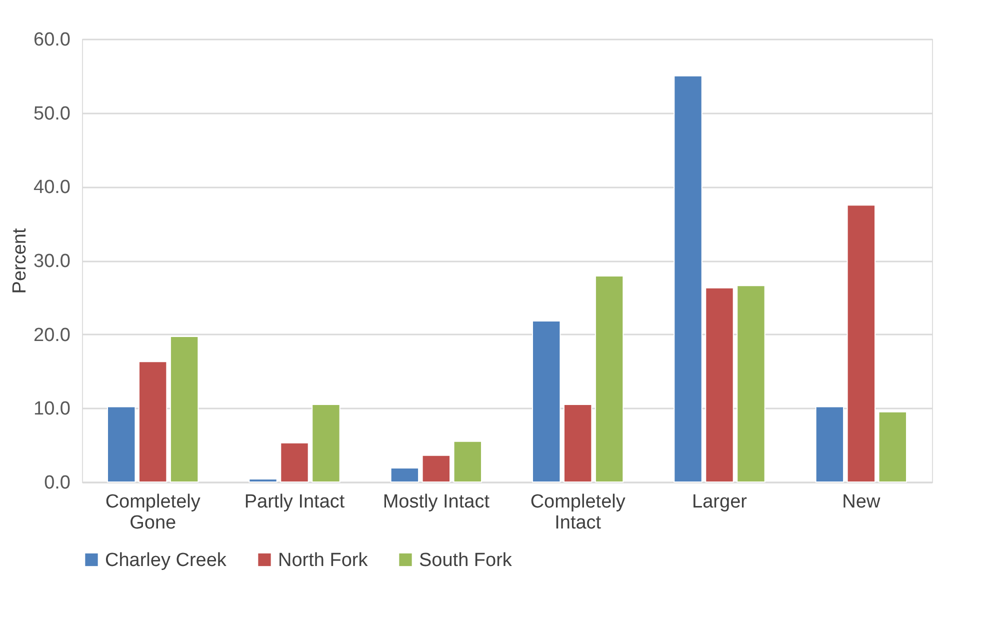 This screenshot has width=985, height=627. What do you see at coordinates (323, 560) in the screenshot?
I see `legend-label: North Fork` at bounding box center [323, 560].